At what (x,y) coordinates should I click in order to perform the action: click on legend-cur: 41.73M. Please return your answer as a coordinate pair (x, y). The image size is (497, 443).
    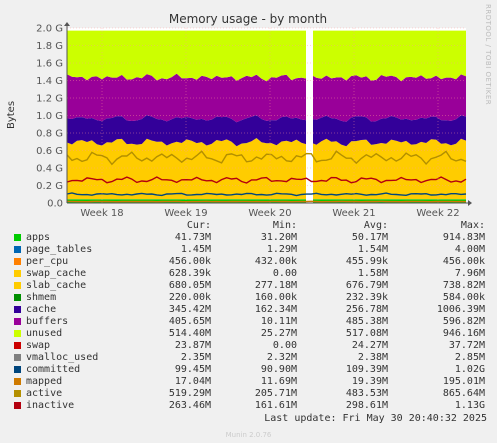
    Looking at the image, I should click on (192, 237).